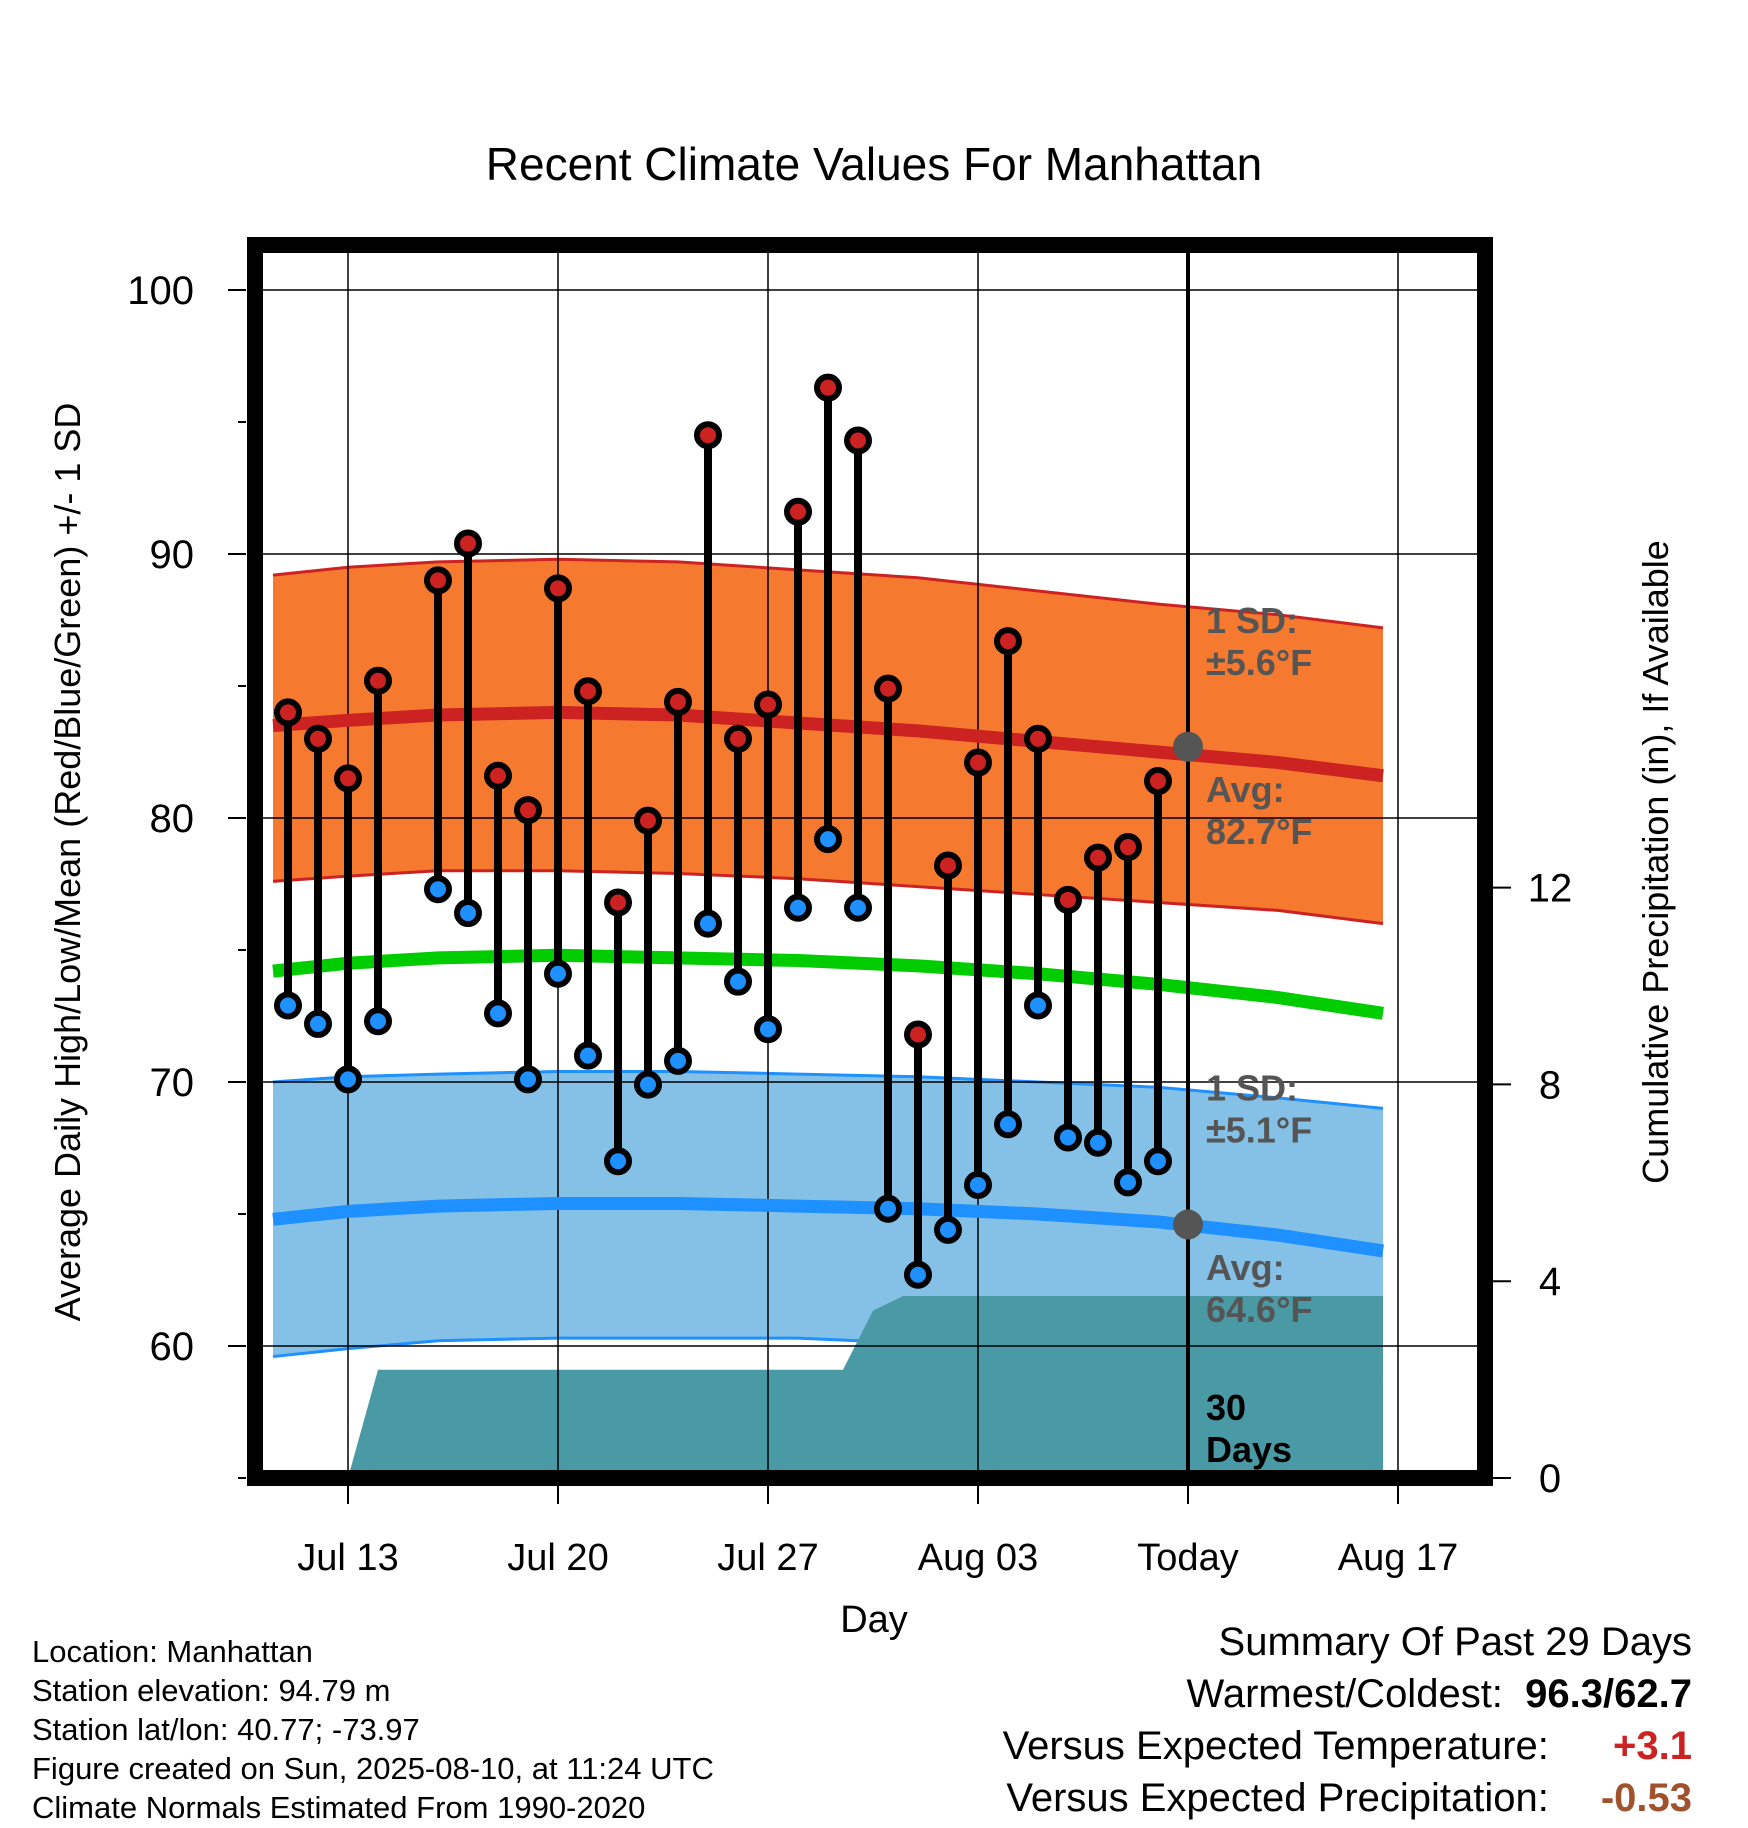 The height and width of the screenshot is (1828, 1748). Describe the element at coordinates (1550, 889) in the screenshot. I see `y2-tick-label-3: 12` at that location.